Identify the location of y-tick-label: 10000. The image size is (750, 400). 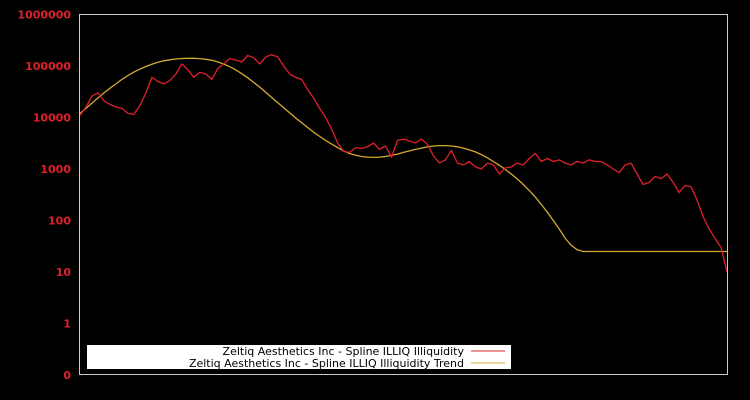
(52, 118).